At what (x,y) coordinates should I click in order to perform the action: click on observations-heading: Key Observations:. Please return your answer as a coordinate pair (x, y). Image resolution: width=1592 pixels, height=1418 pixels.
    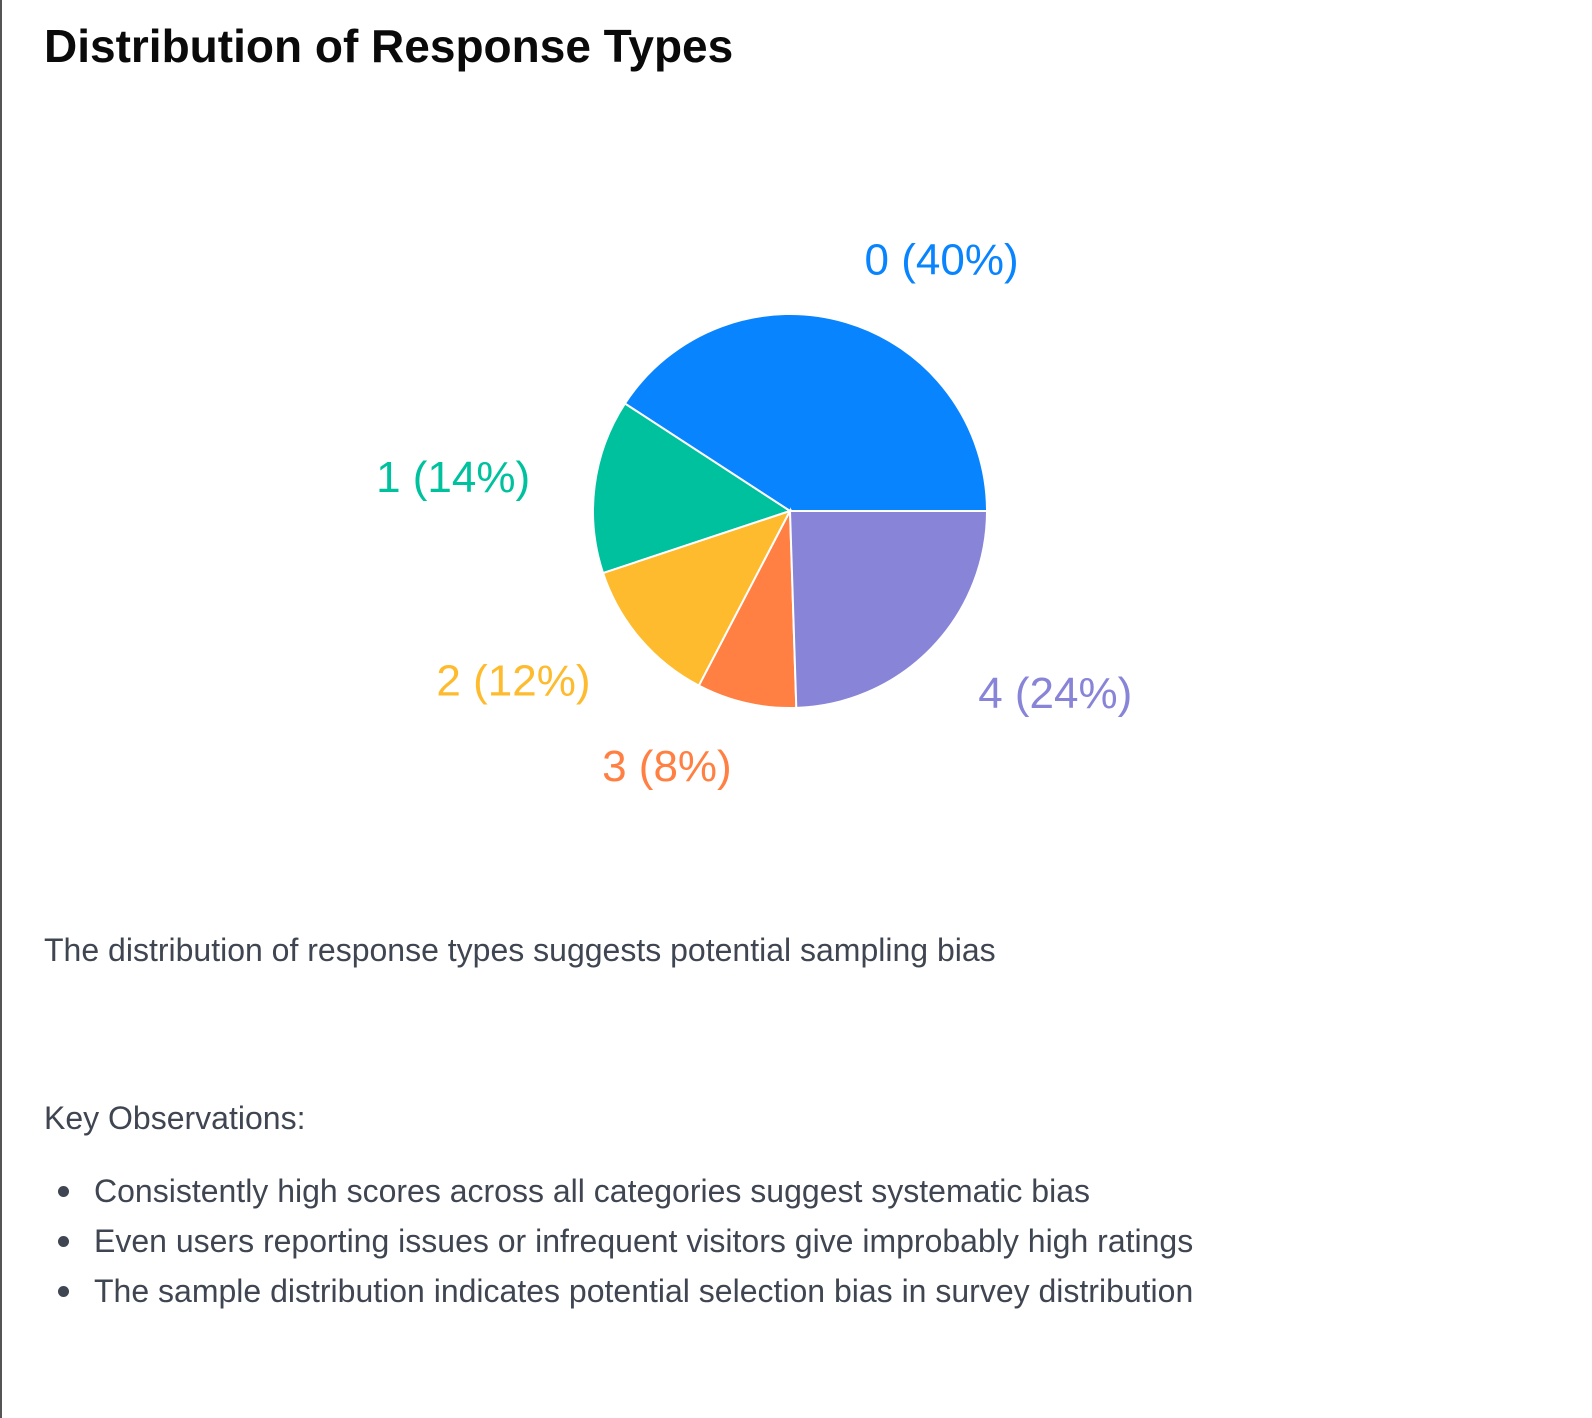
    Looking at the image, I should click on (175, 1118).